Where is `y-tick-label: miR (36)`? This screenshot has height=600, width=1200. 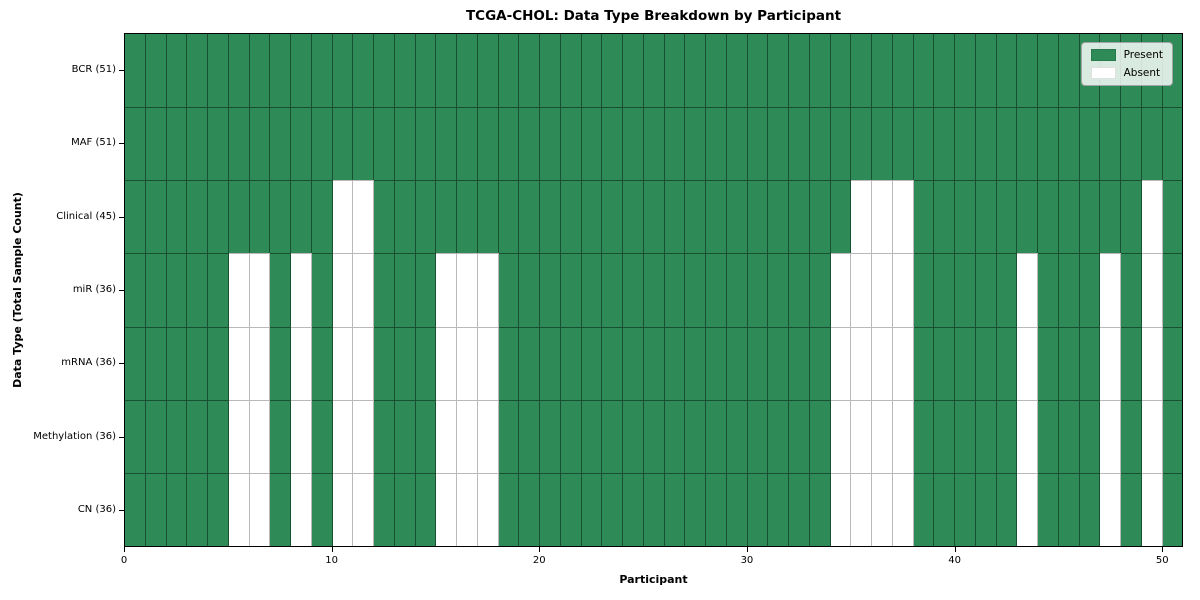
y-tick-label: miR (36) is located at coordinates (94, 289).